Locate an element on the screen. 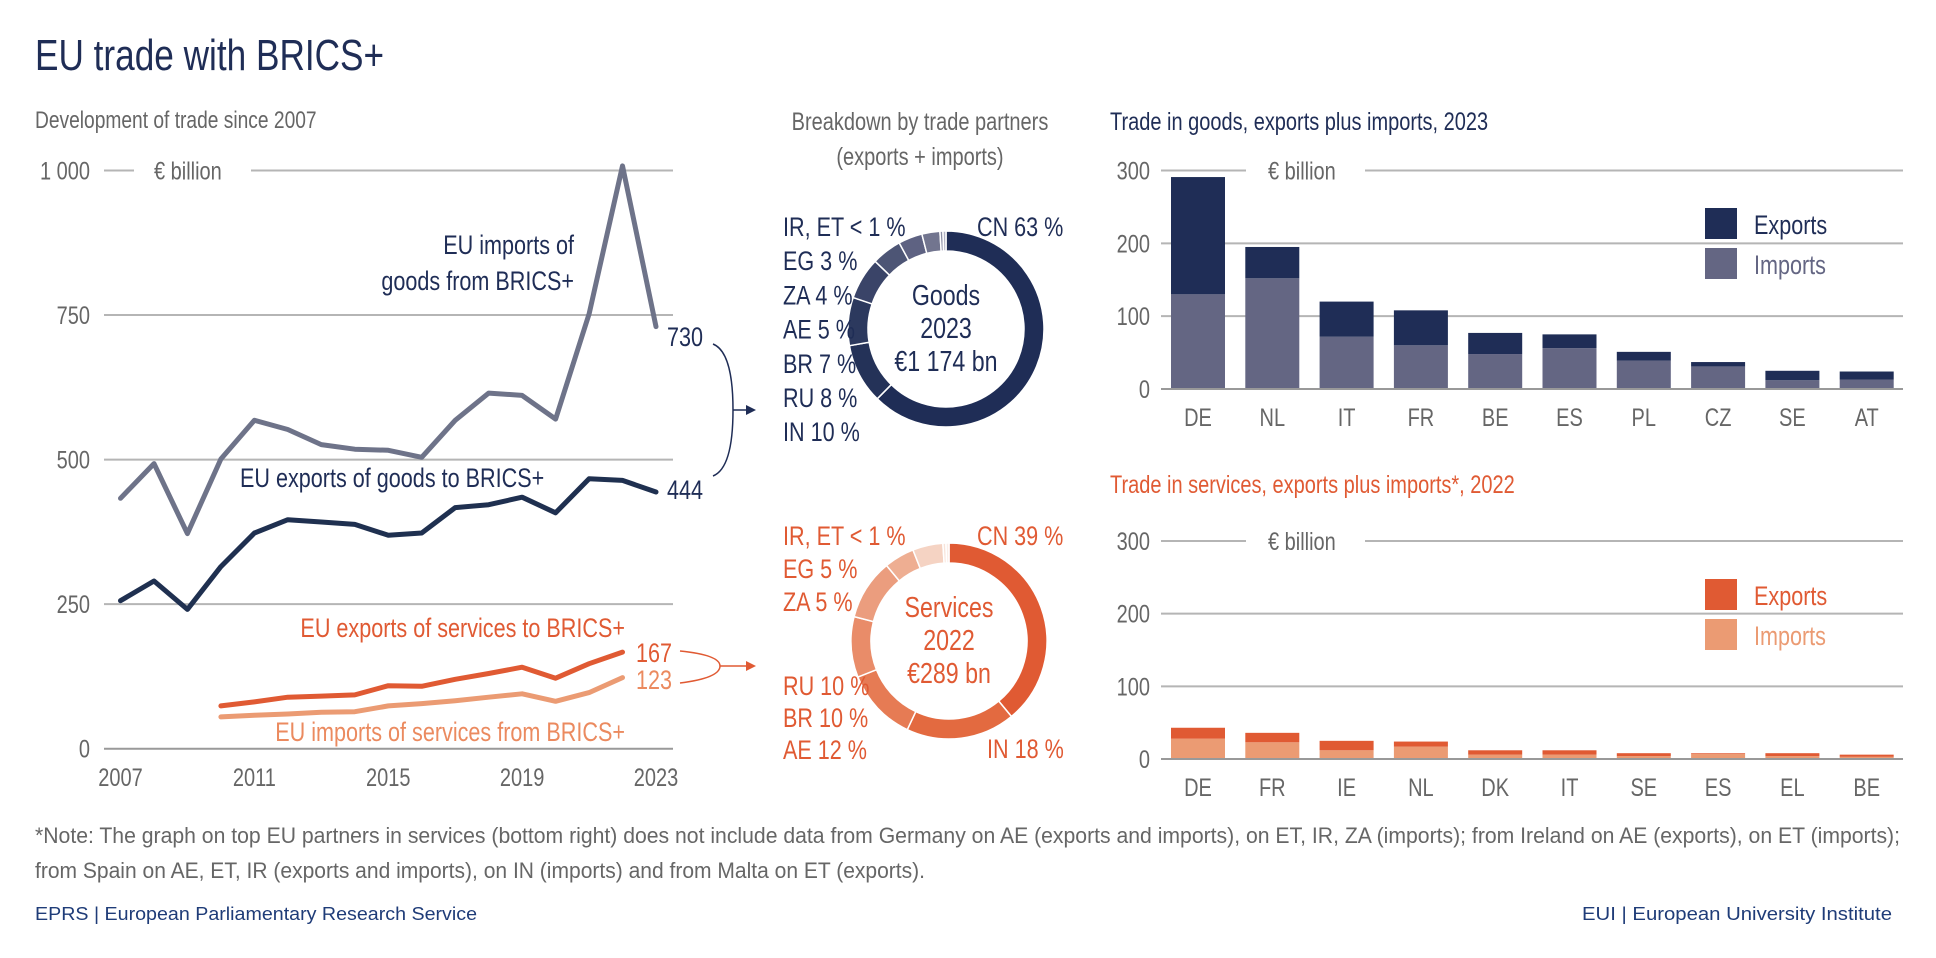 This screenshot has height=958, width=1936. y-tick-label: 750 is located at coordinates (73, 316).